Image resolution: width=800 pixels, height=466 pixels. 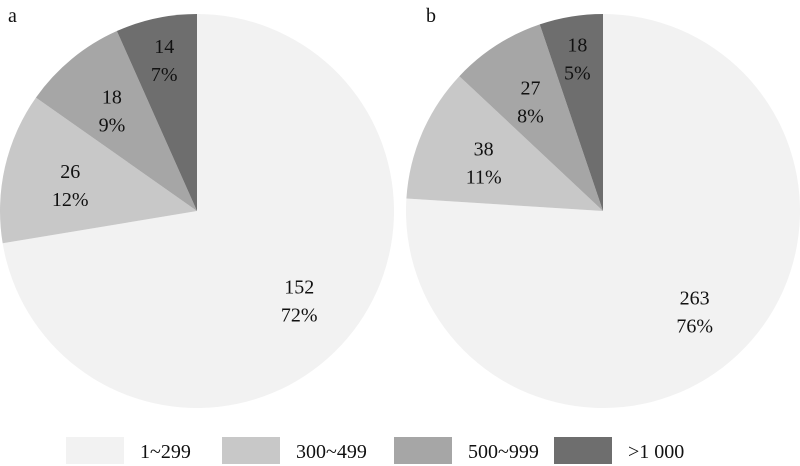 I want to click on slice-percent-a-0: 72%, so click(x=299, y=316).